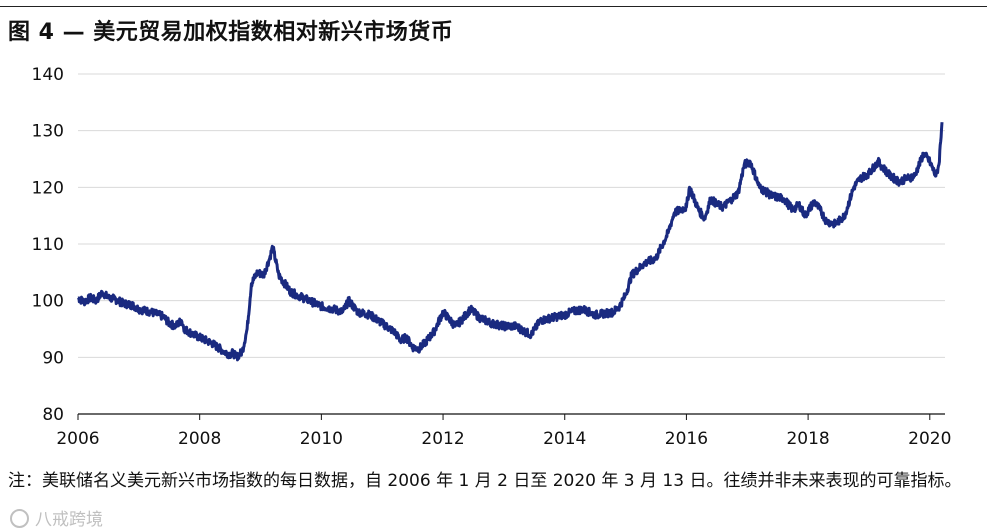 Image resolution: width=987 pixels, height=532 pixels. I want to click on x-tick-label: 2014, so click(564, 439).